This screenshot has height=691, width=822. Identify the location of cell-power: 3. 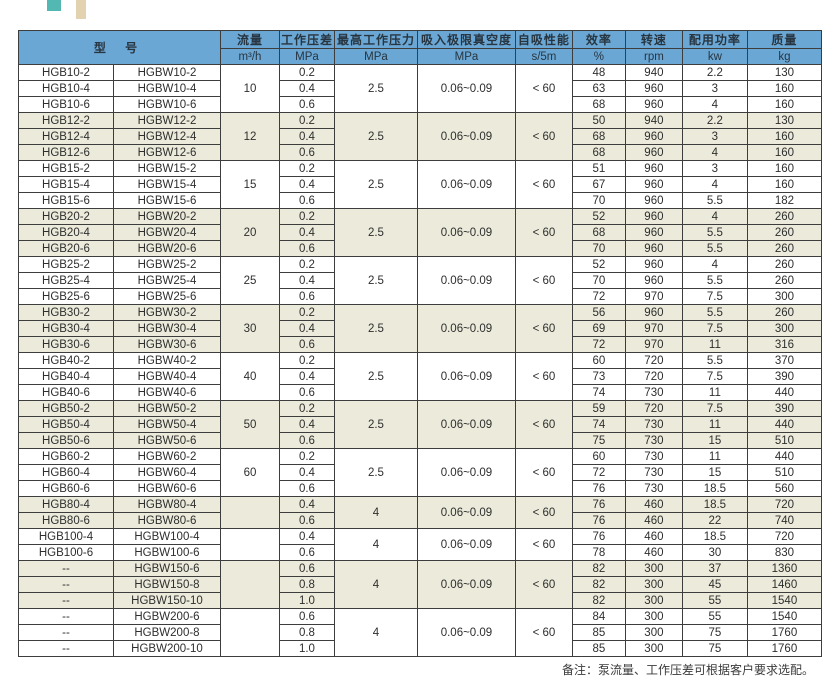
(714, 88).